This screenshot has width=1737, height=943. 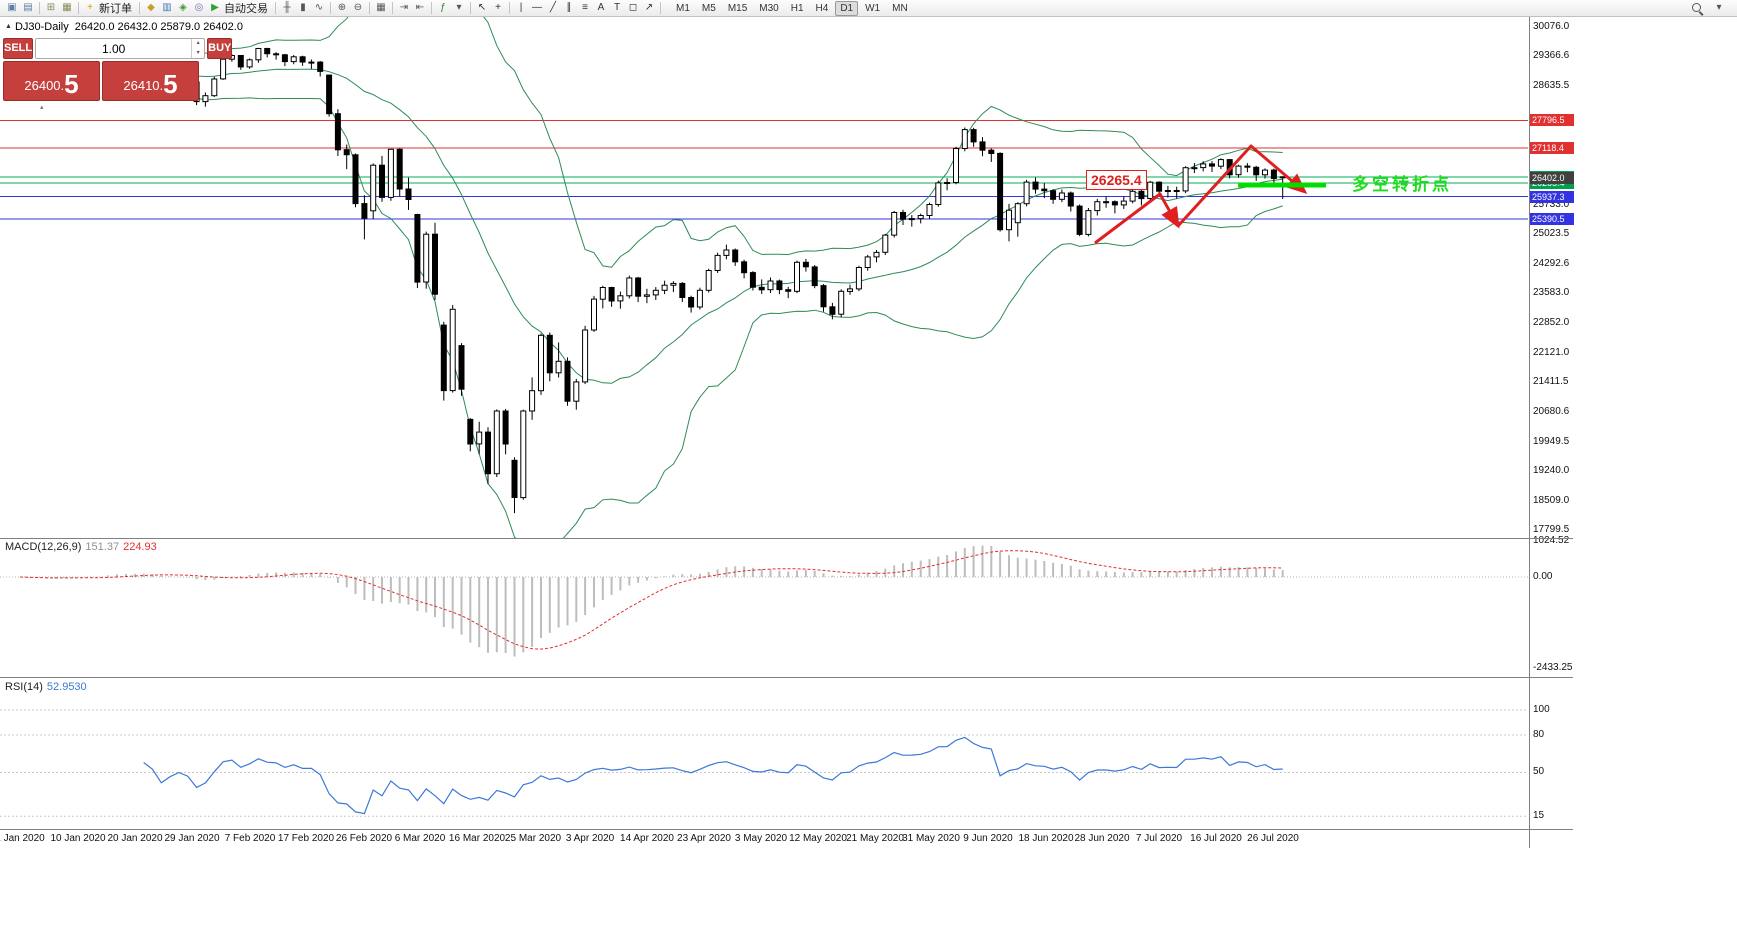 What do you see at coordinates (1116, 180) in the screenshot?
I see `price-callout-label: 26265.4` at bounding box center [1116, 180].